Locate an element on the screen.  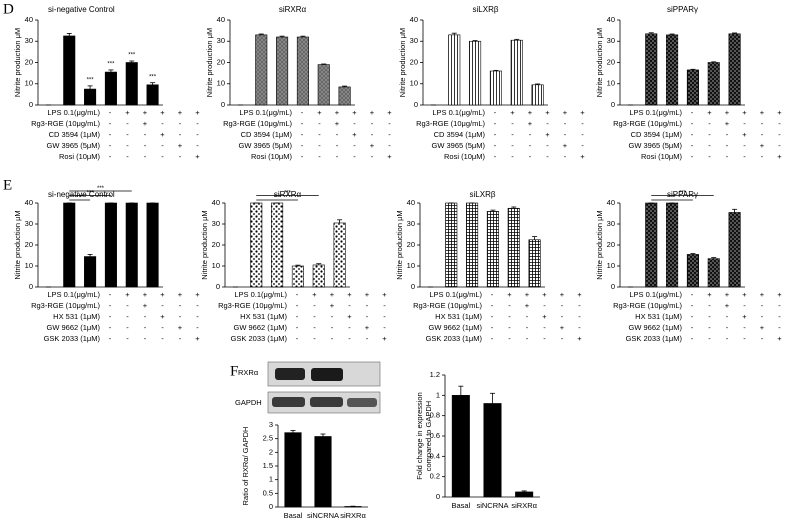
condition-label: LPS 0.1(μg/mL) is located at coordinates (655, 294).